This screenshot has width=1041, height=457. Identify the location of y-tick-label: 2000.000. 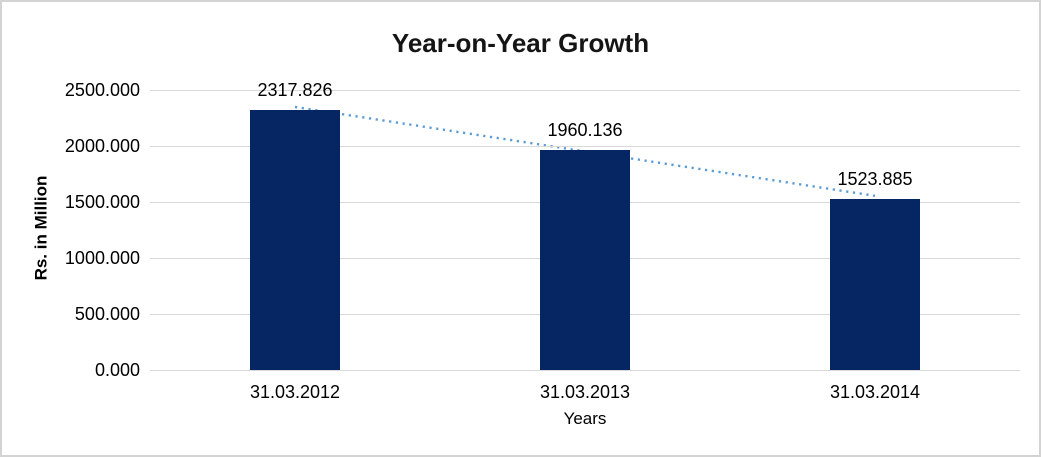
(102, 146).